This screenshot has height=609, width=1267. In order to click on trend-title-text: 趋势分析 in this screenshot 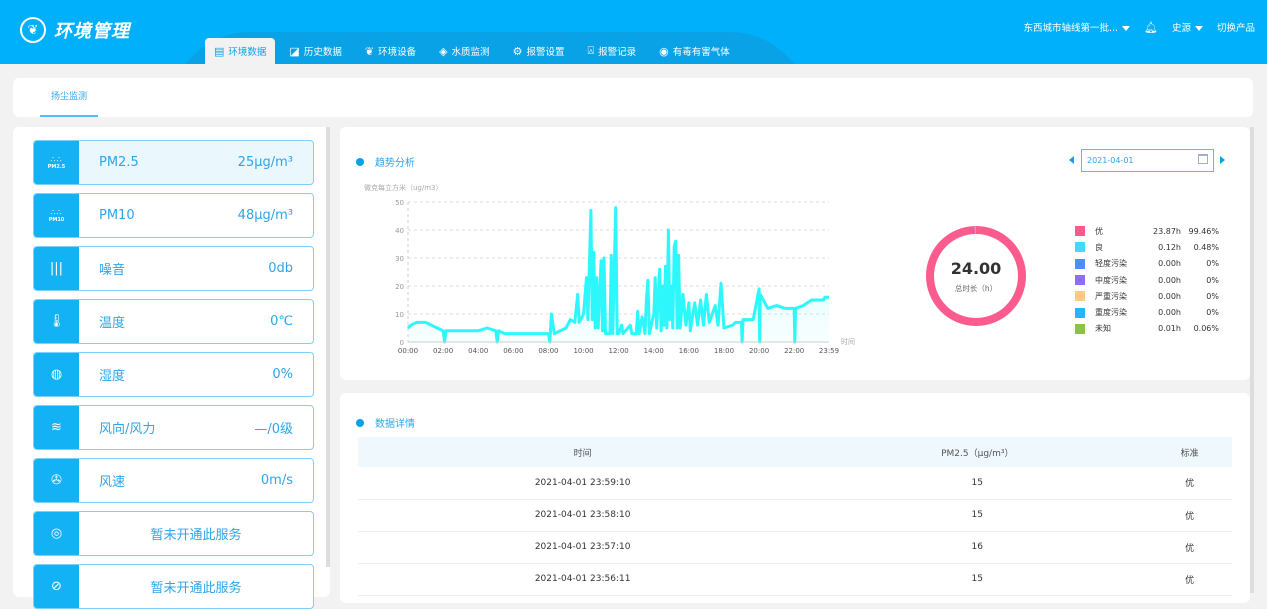, I will do `click(395, 163)`.